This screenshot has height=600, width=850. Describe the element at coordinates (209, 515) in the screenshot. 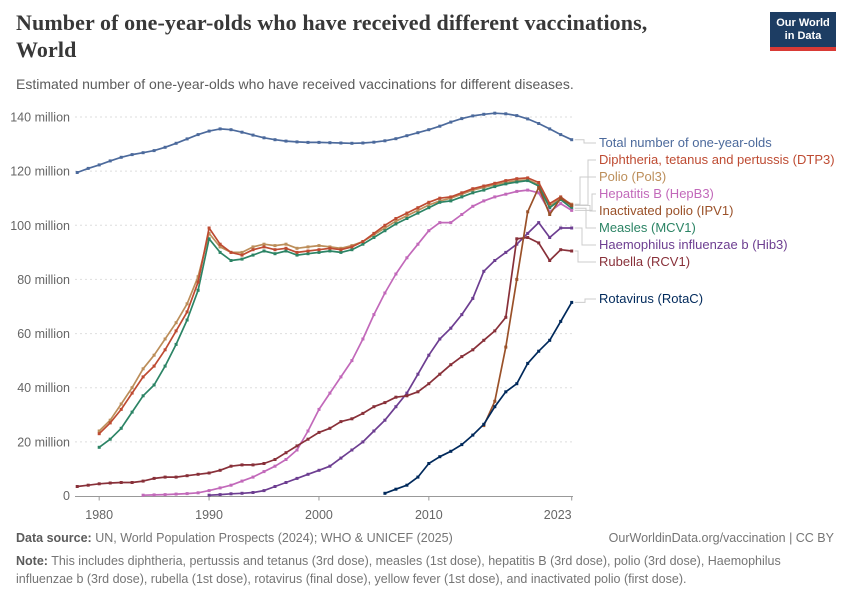

I see `x-tick-label: 1990` at that location.